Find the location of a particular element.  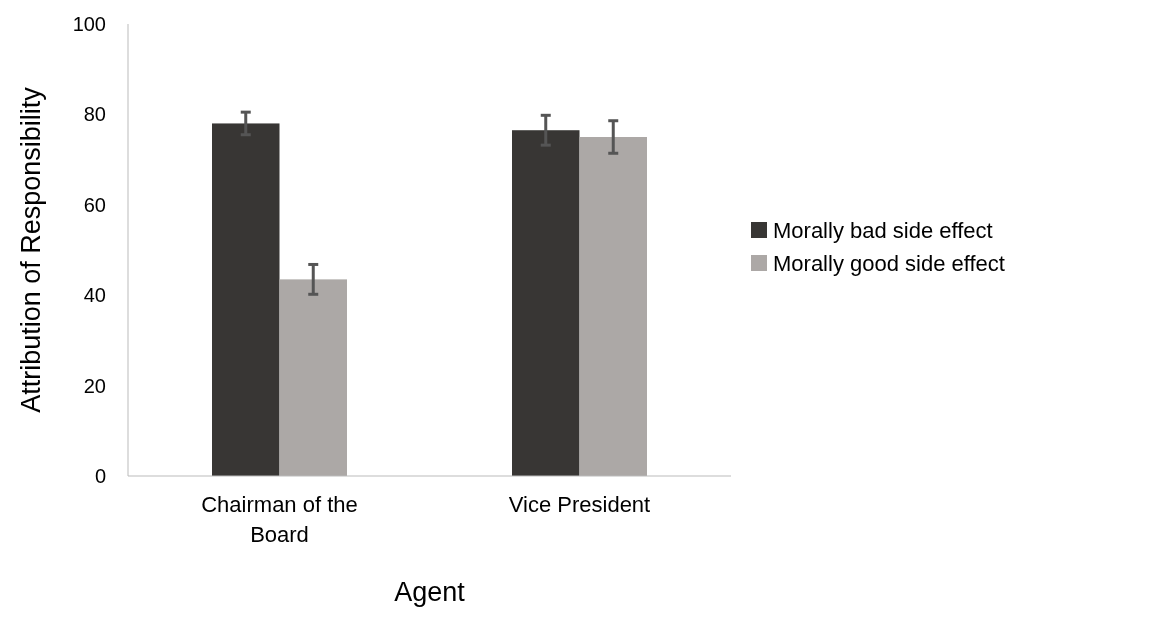

y-tick-label: 60 is located at coordinates (94, 204).